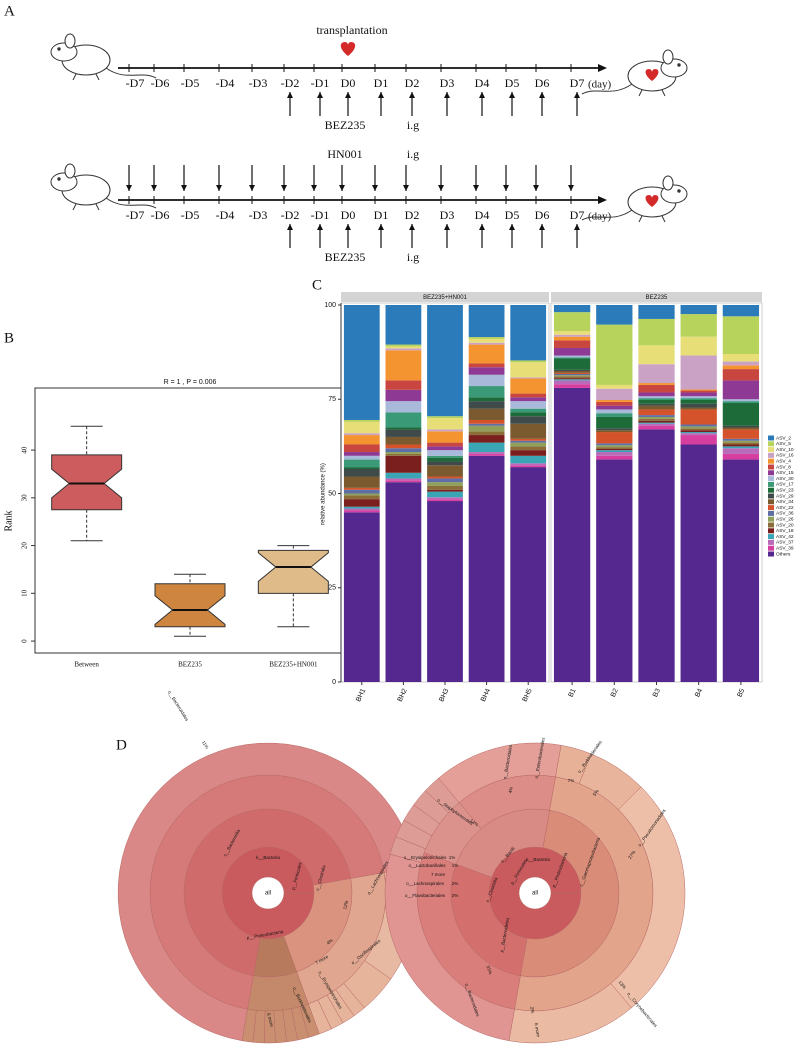 This screenshot has width=797, height=1049. Describe the element at coordinates (270, 1020) in the screenshot. I see `krona-label: 6 more` at that location.